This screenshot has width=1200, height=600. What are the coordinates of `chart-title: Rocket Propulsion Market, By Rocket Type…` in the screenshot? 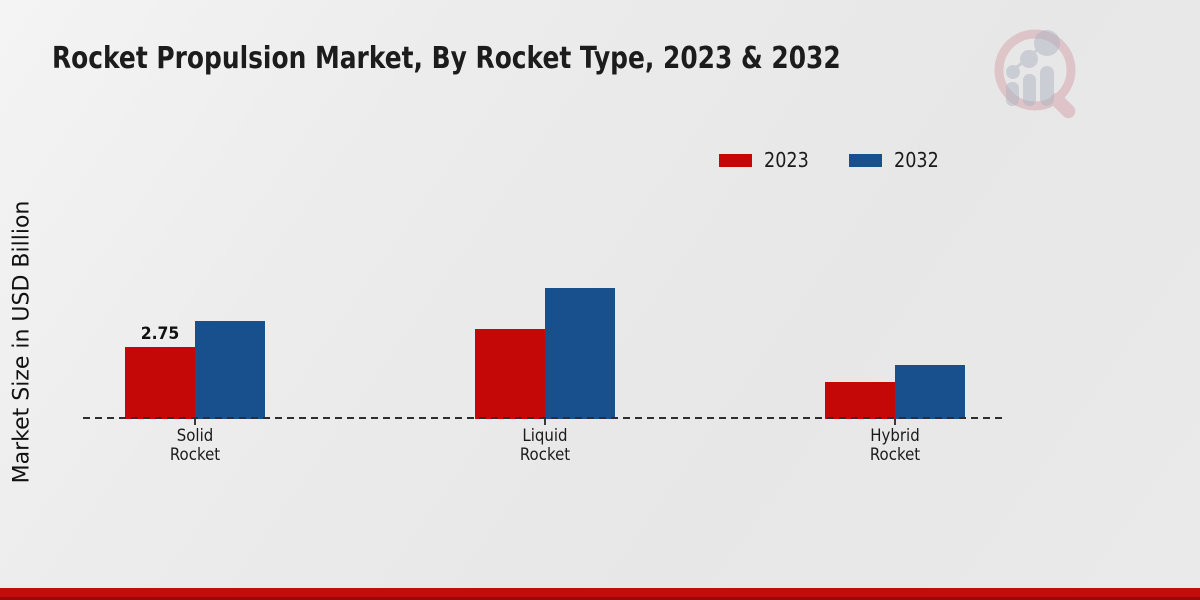 It's located at (446, 58).